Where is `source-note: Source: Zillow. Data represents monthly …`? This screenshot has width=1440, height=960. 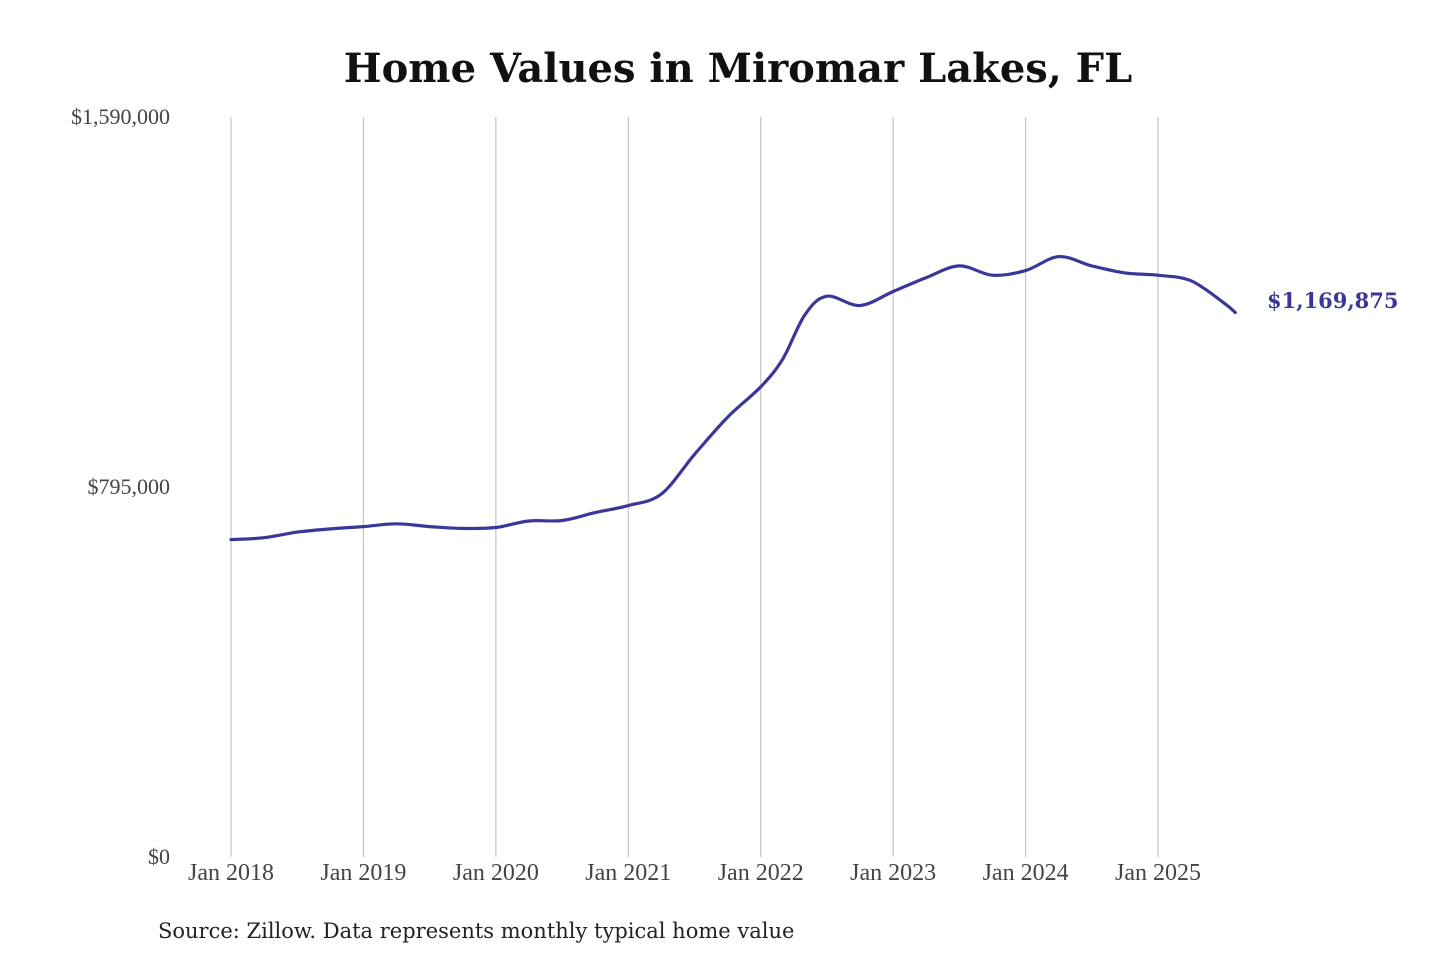 source-note: Source: Zillow. Data represents monthly … is located at coordinates (476, 931).